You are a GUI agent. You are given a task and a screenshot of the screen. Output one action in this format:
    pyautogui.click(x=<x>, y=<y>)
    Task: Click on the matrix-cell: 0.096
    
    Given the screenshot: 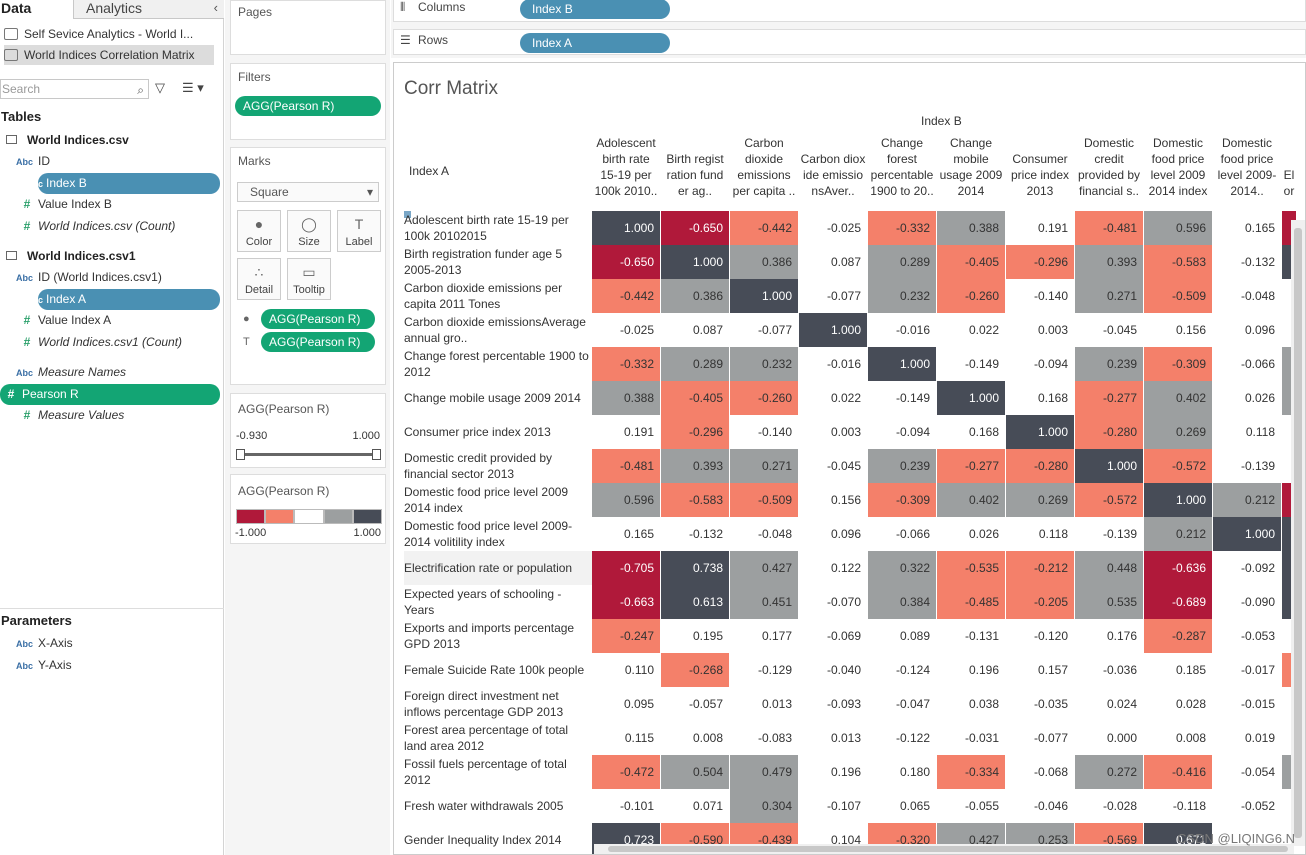 What is the action you would take?
    pyautogui.click(x=833, y=534)
    